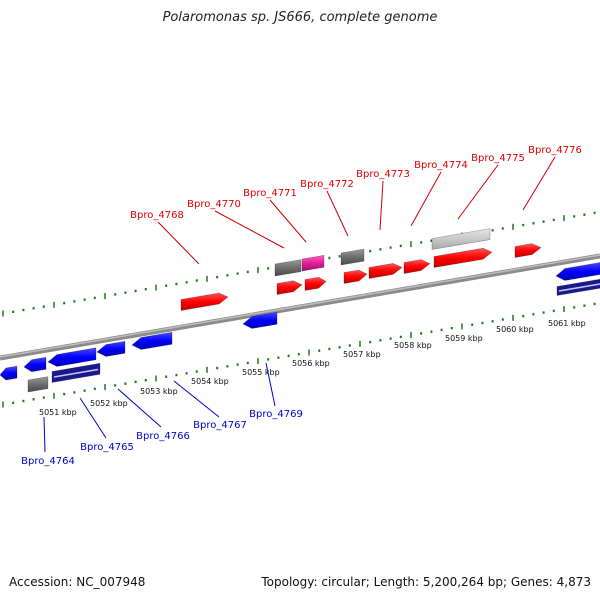 The image size is (600, 600). What do you see at coordinates (327, 184) in the screenshot?
I see `gene-label-bpro-4772: Bpro_4772` at bounding box center [327, 184].